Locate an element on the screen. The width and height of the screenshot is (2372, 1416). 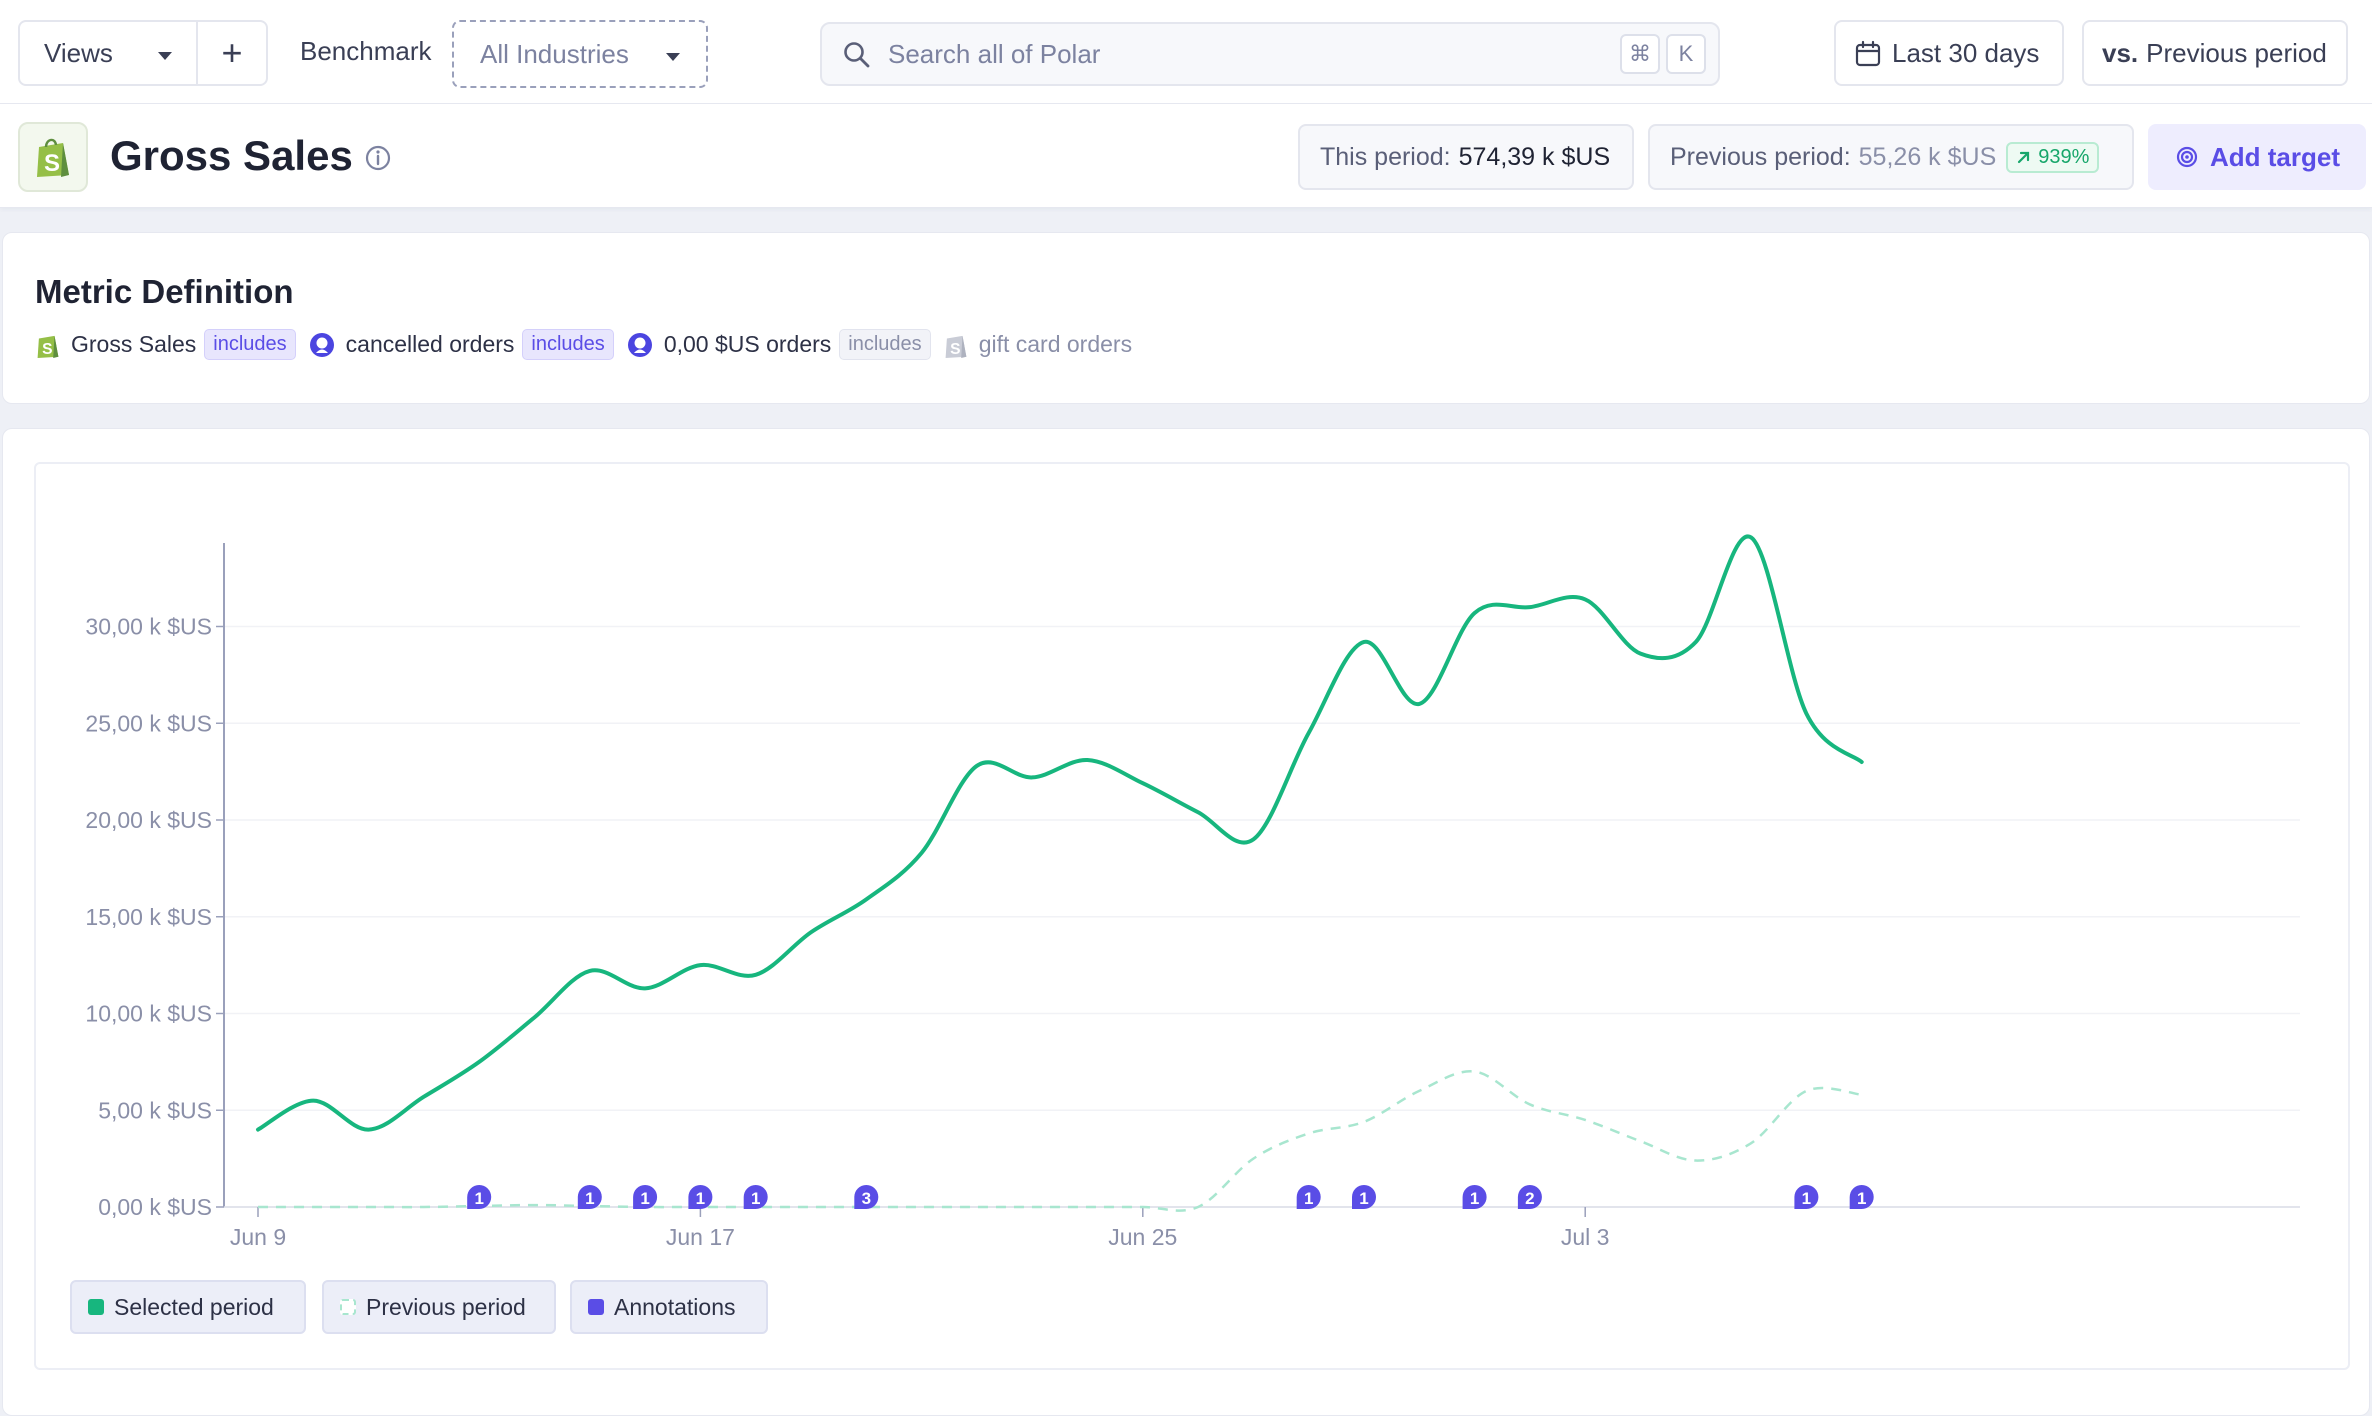
plus-icon: + is located at coordinates (232, 52).